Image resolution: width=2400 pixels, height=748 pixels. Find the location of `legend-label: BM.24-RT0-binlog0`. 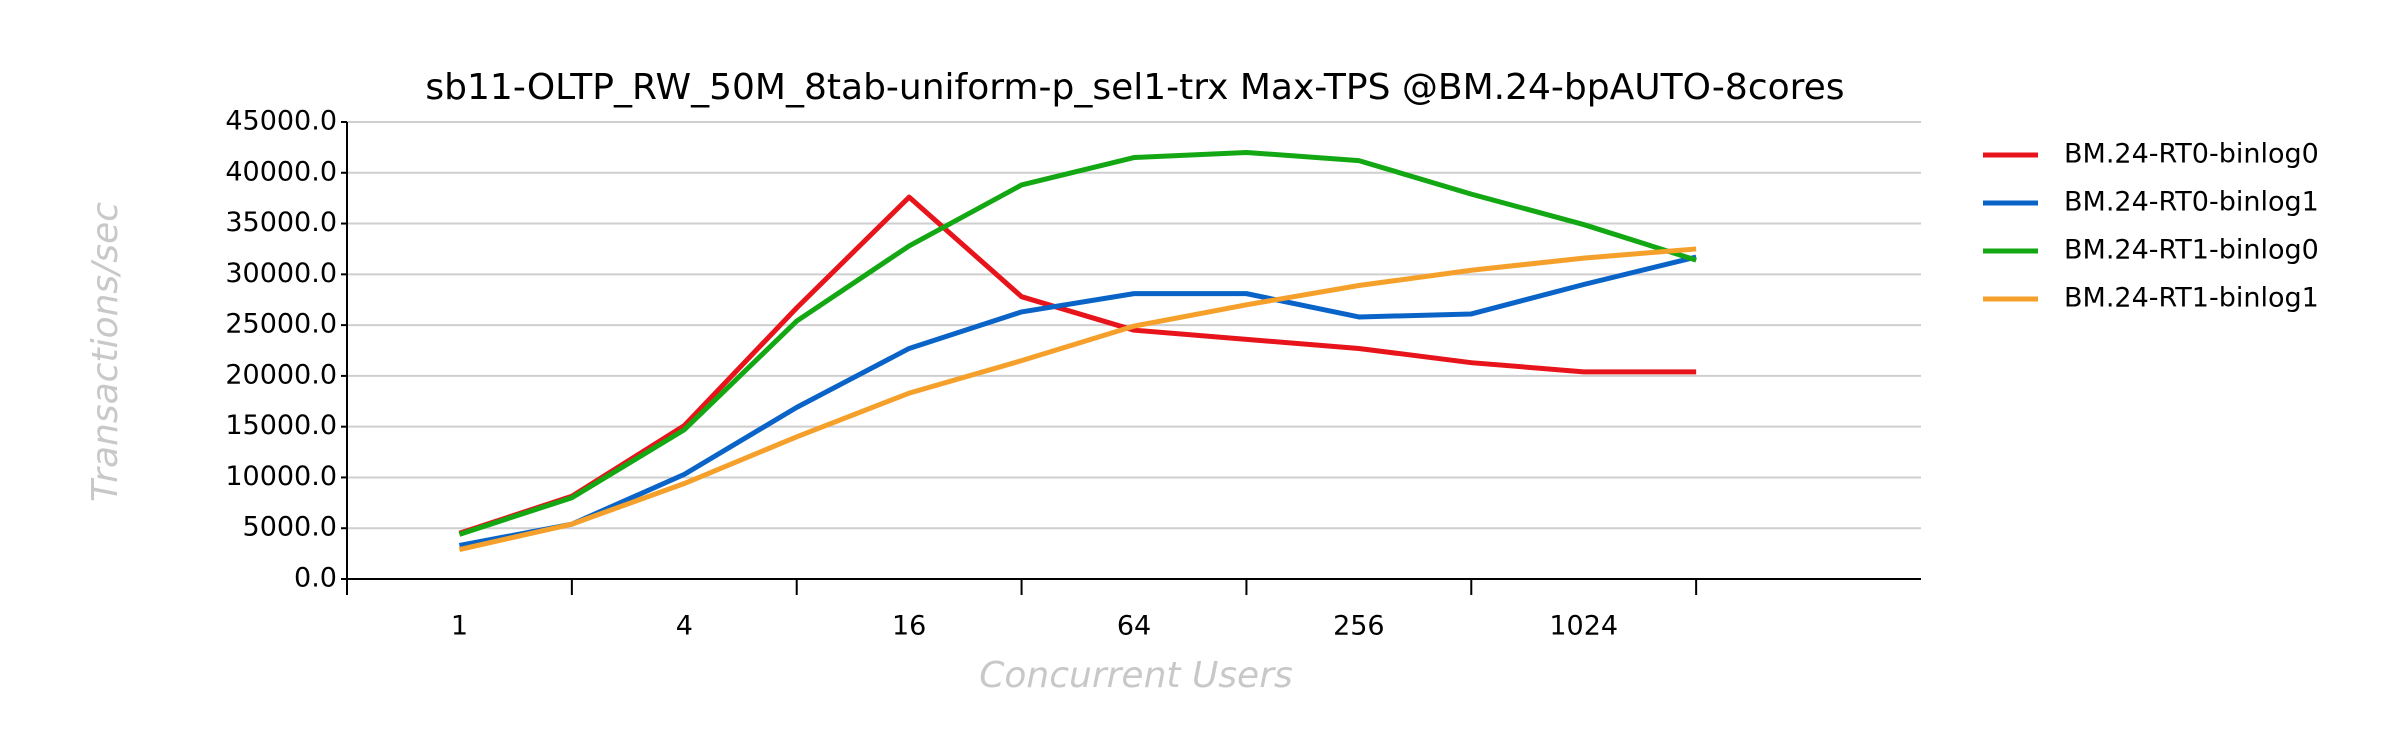

legend-label: BM.24-RT0-binlog0 is located at coordinates (2191, 154).